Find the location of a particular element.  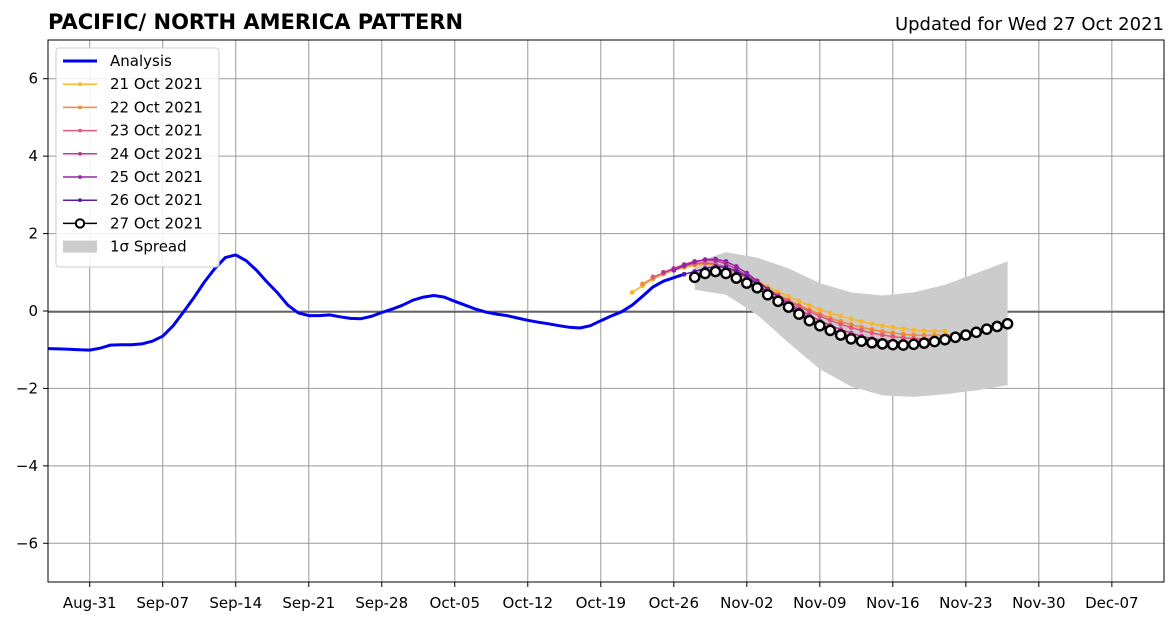

x-tick-label: Sep-14 is located at coordinates (235, 603).